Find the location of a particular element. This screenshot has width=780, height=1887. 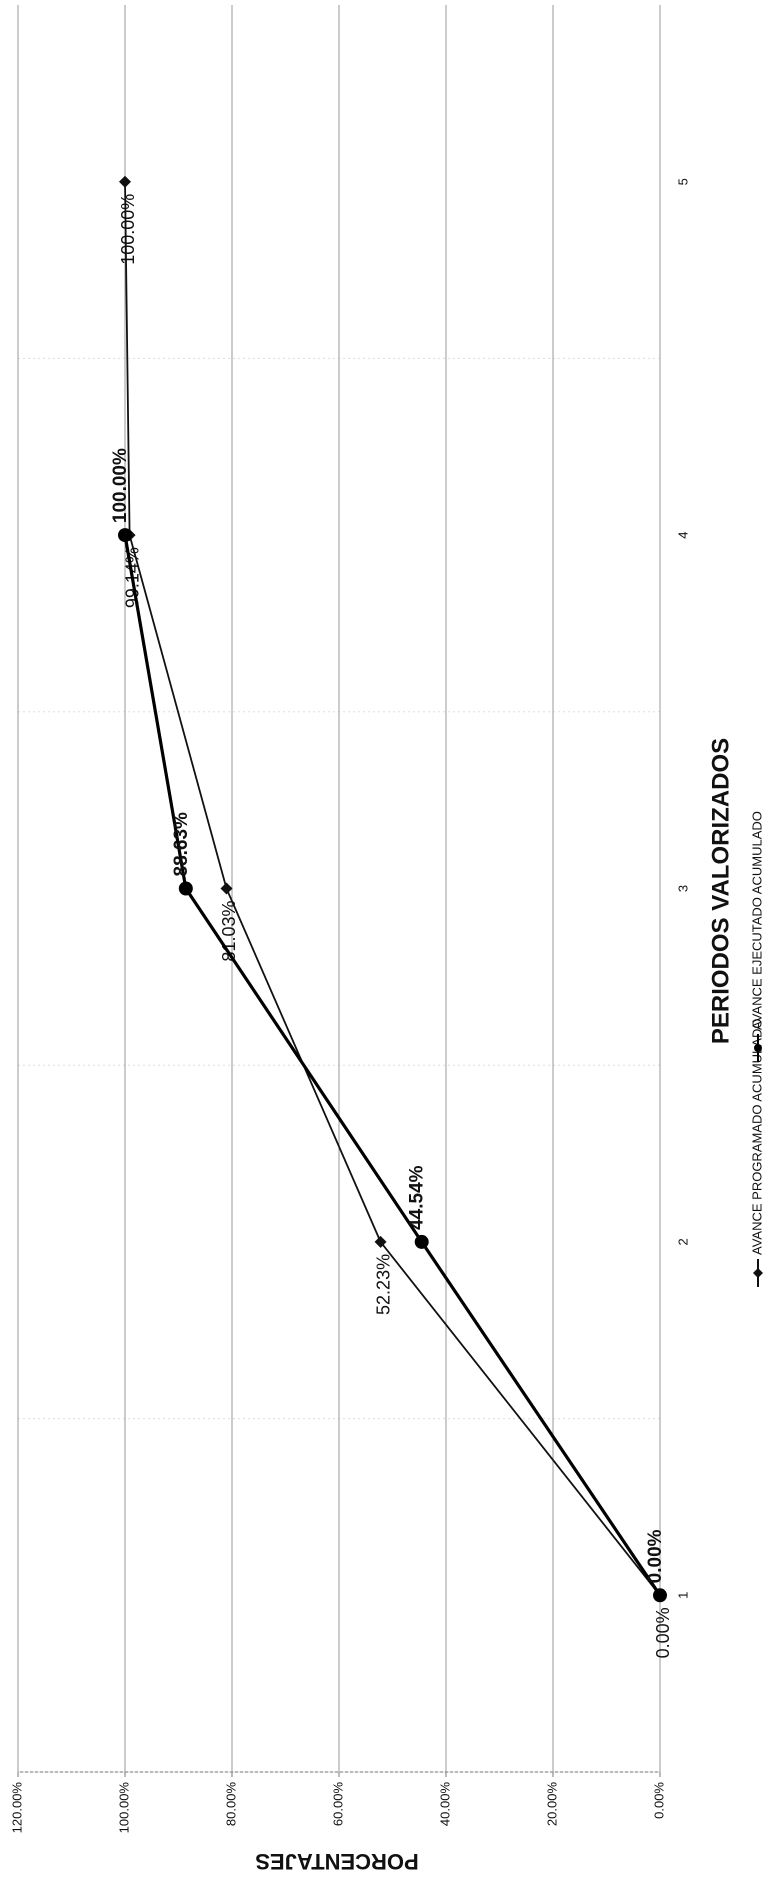

y-tick-label: 60.00% is located at coordinates (337, 1804).